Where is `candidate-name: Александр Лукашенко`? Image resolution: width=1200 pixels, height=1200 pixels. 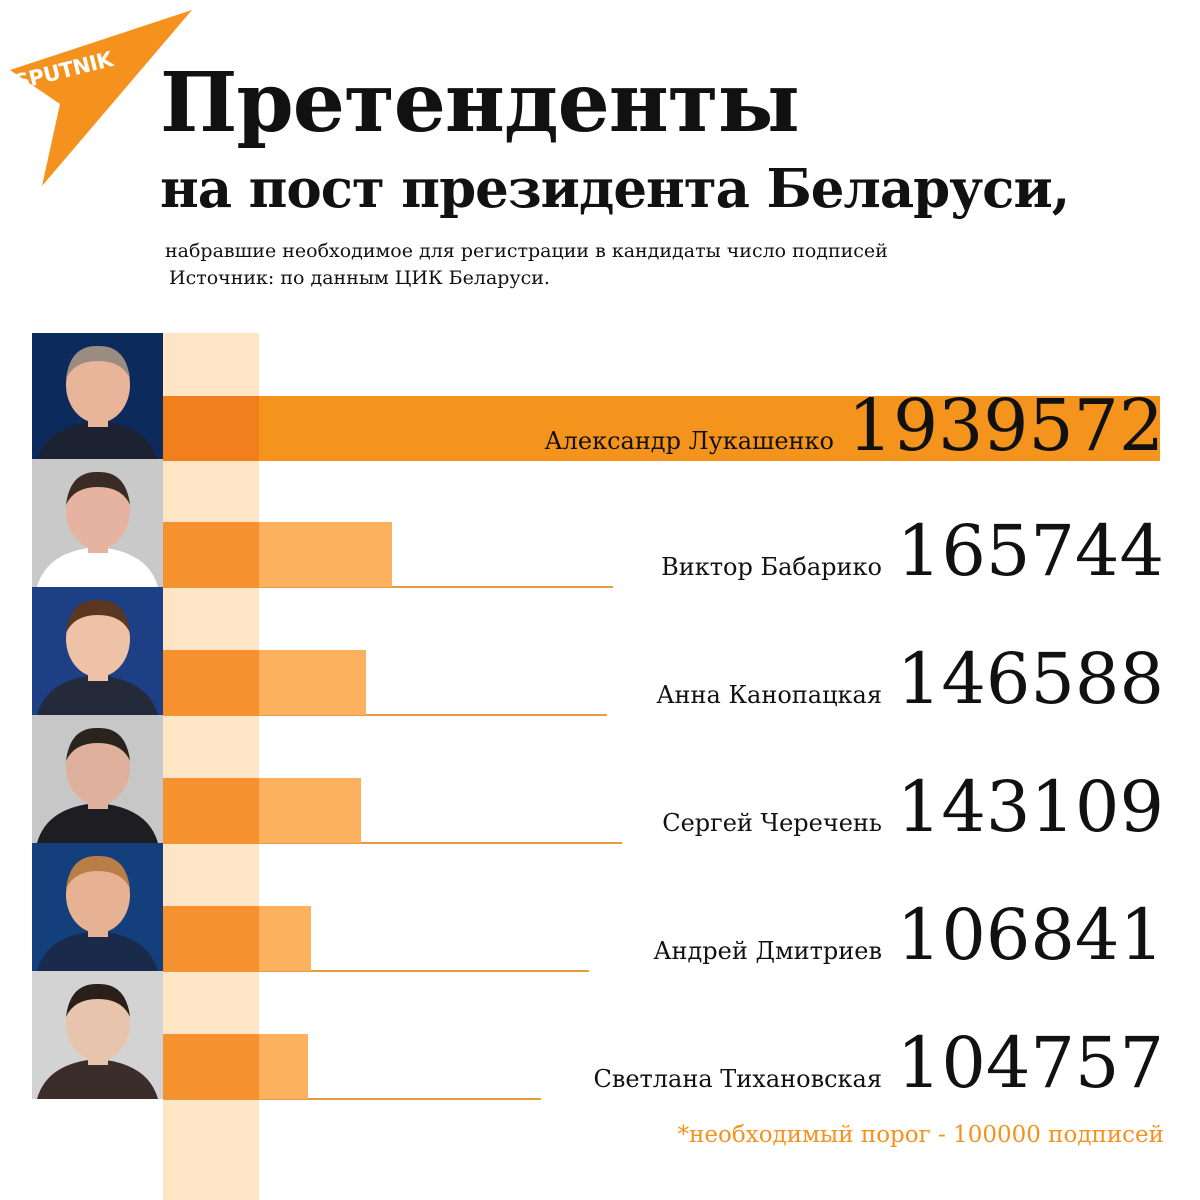 candidate-name: Александр Лукашенко is located at coordinates (689, 441).